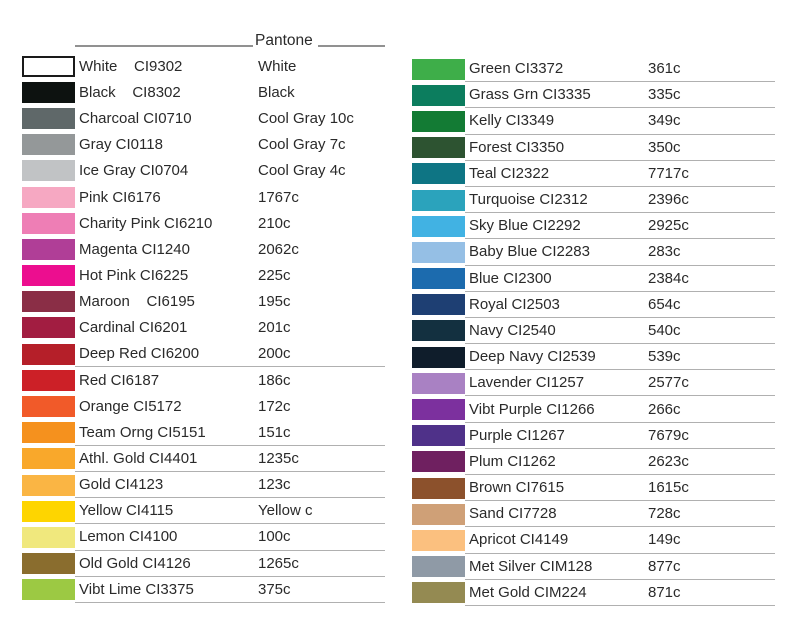 The image size is (800, 618). Describe the element at coordinates (620, 121) in the screenshot. I see `color-row-content: Kelly CI3349 349c` at that location.